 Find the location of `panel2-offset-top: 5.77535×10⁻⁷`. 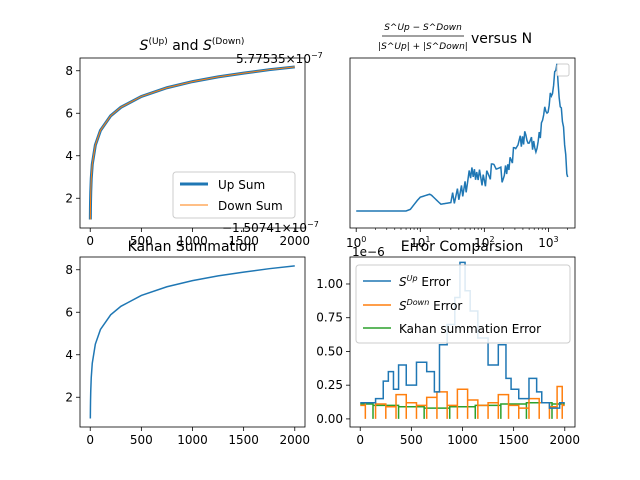

panel2-offset-top: 5.77535×10⁻⁷ is located at coordinates (279, 58).